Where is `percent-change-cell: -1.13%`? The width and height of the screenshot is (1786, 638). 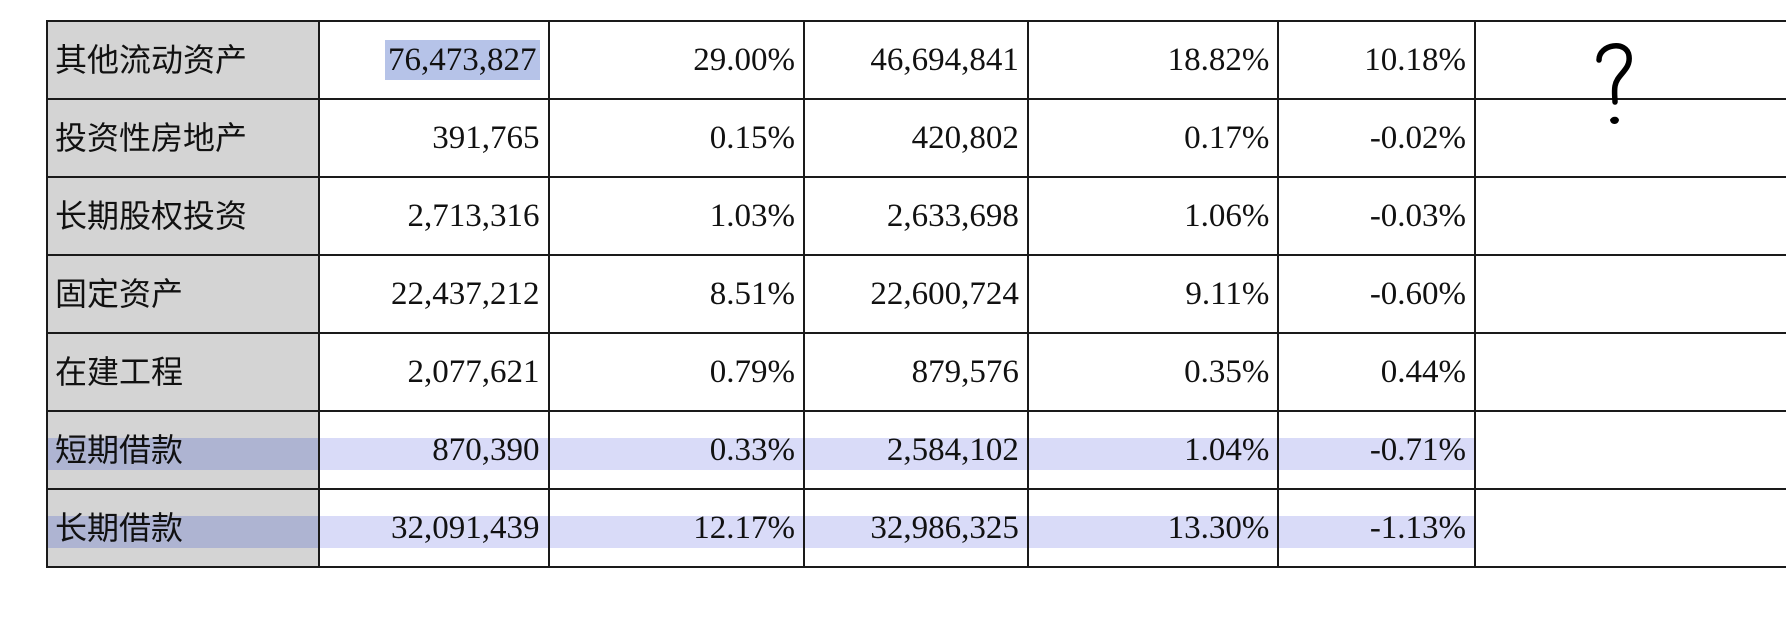 percent-change-cell: -1.13% is located at coordinates (1377, 528).